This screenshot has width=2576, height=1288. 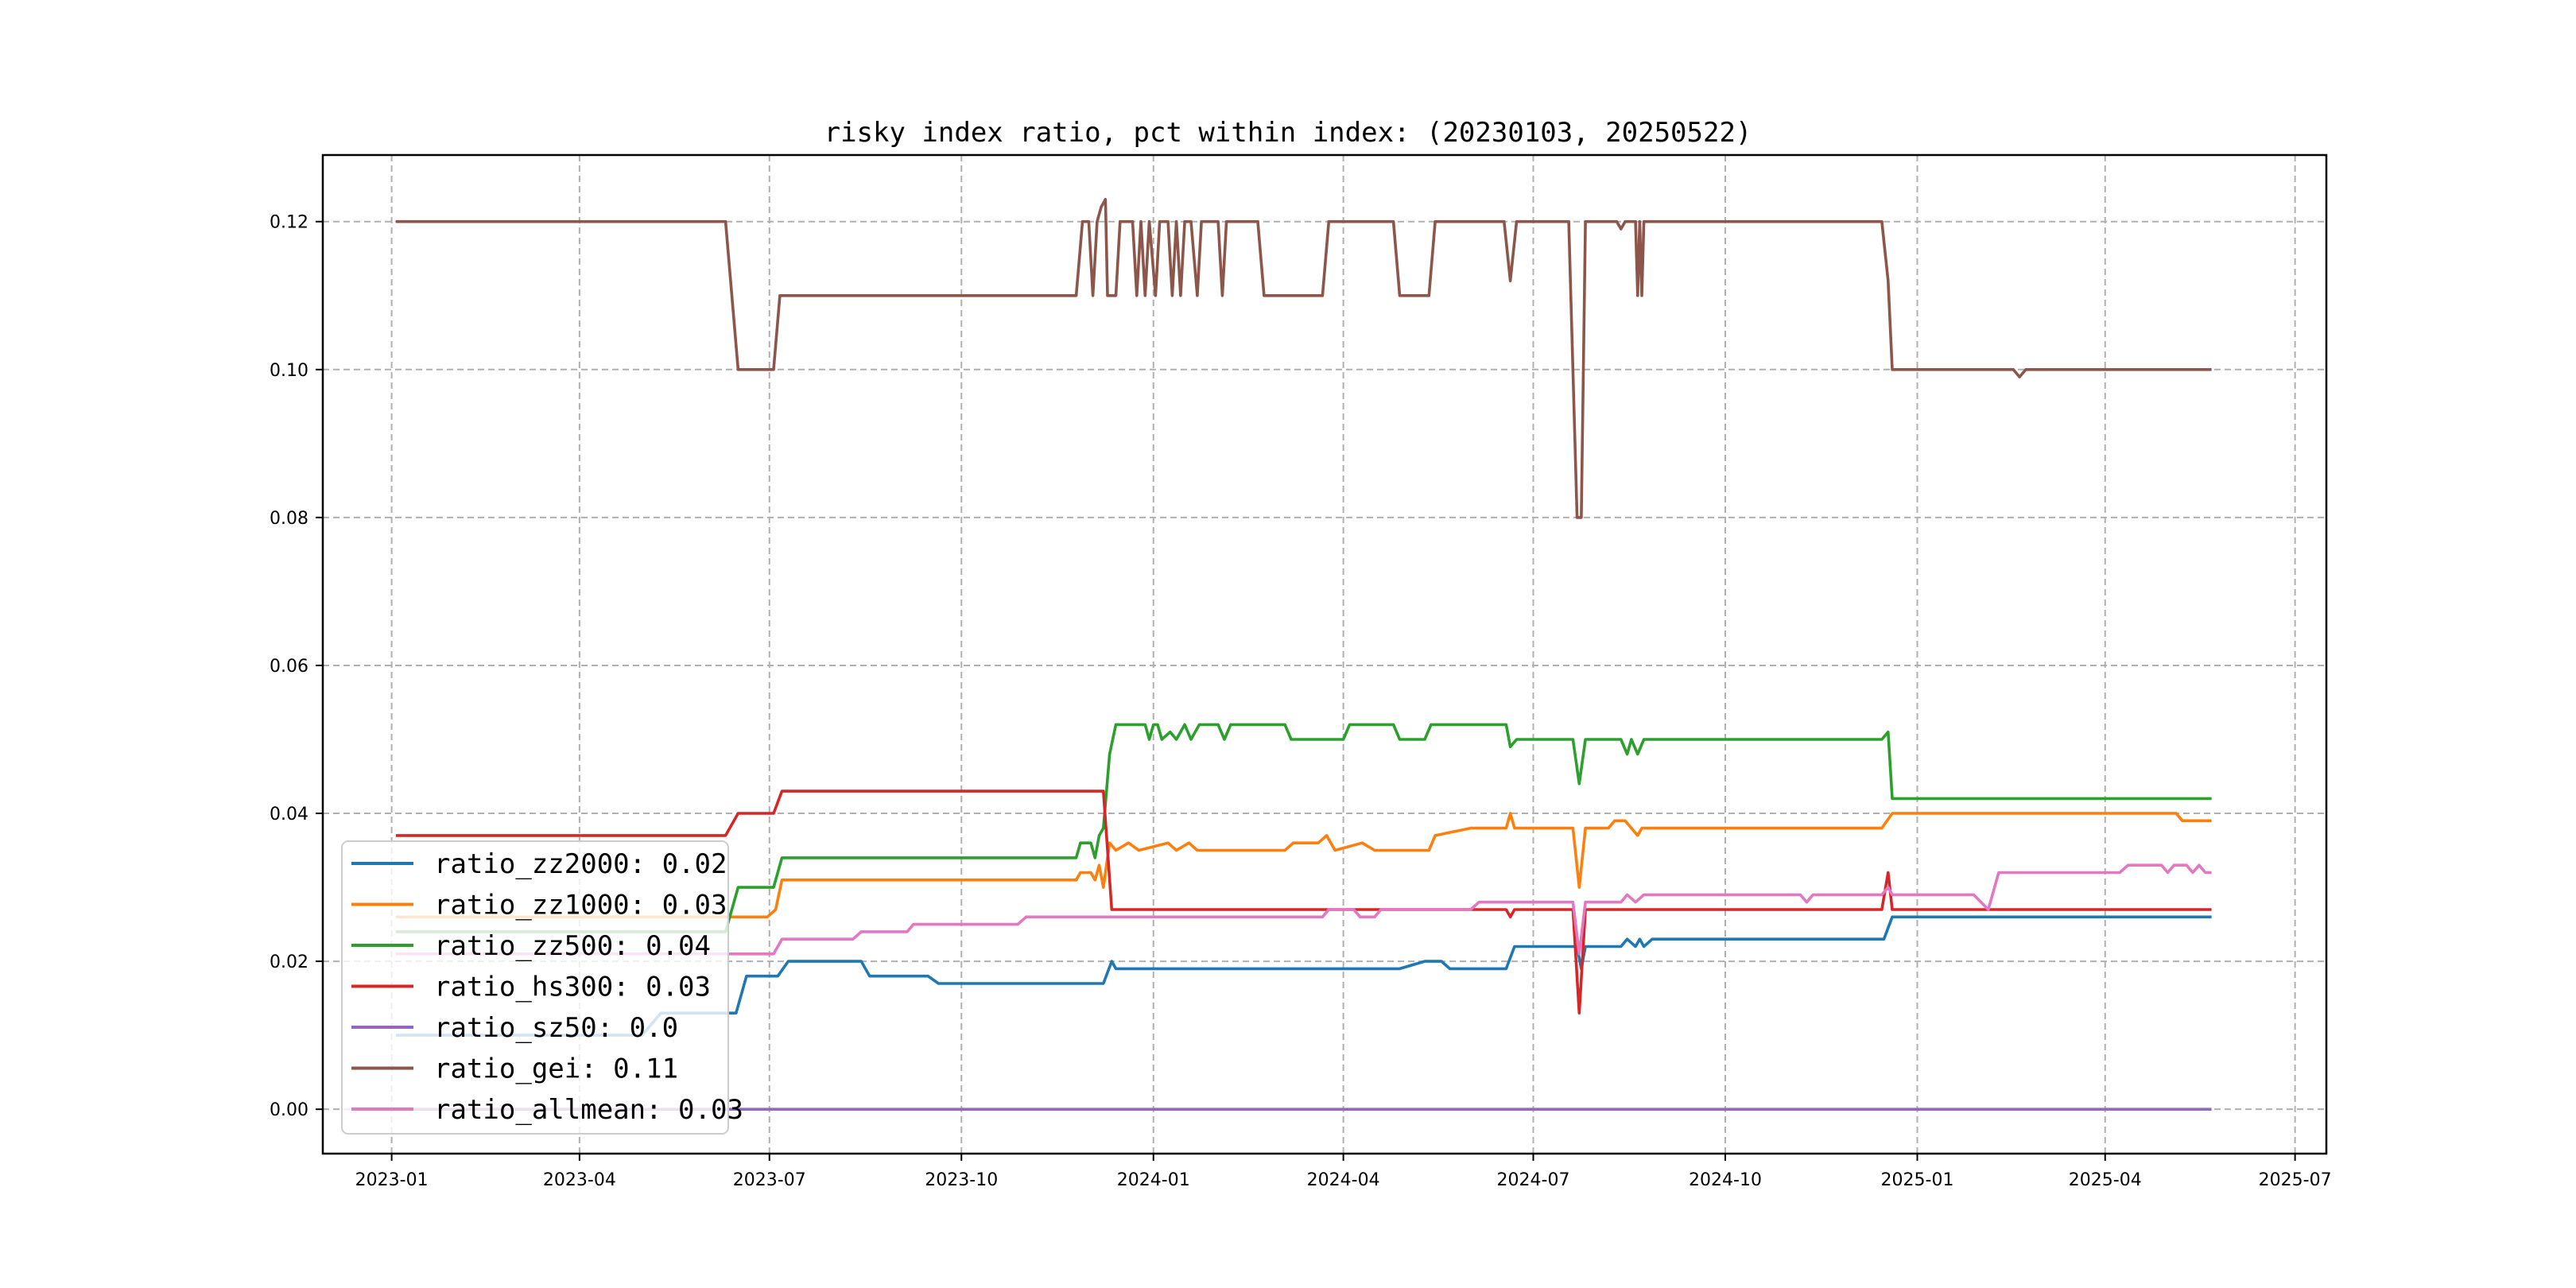 I want to click on y-tick-label: 0.10, so click(x=289, y=371).